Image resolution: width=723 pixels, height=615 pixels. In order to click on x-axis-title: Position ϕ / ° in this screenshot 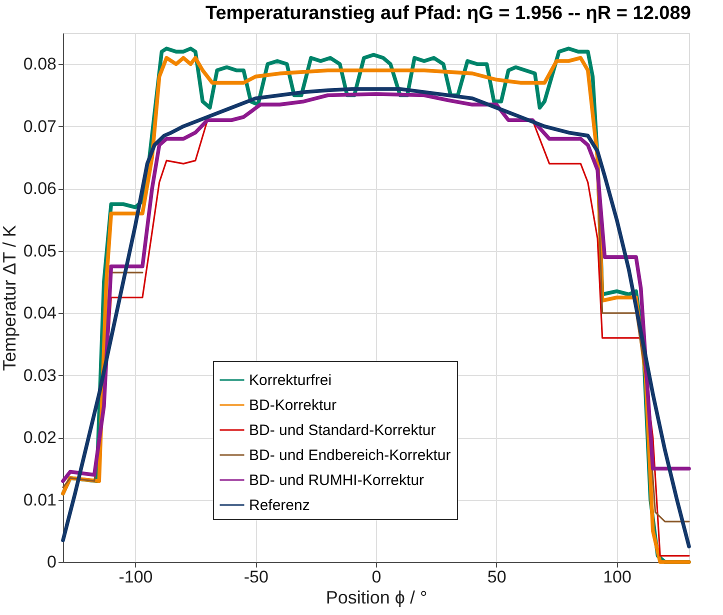, I will do `click(377, 598)`.